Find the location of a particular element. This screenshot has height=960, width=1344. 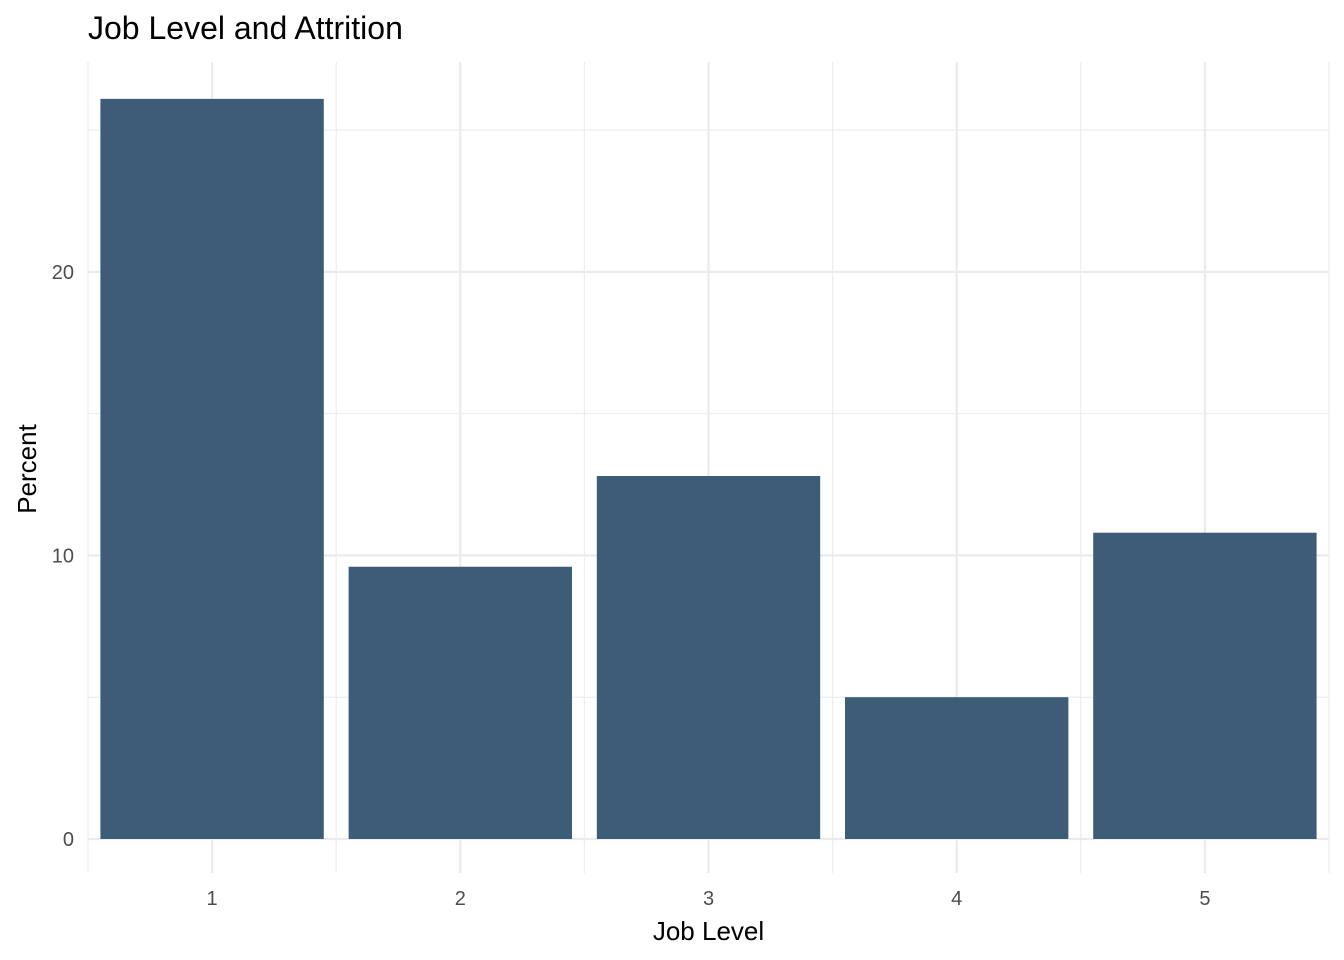

y-tick-label: 0 is located at coordinates (68, 840).